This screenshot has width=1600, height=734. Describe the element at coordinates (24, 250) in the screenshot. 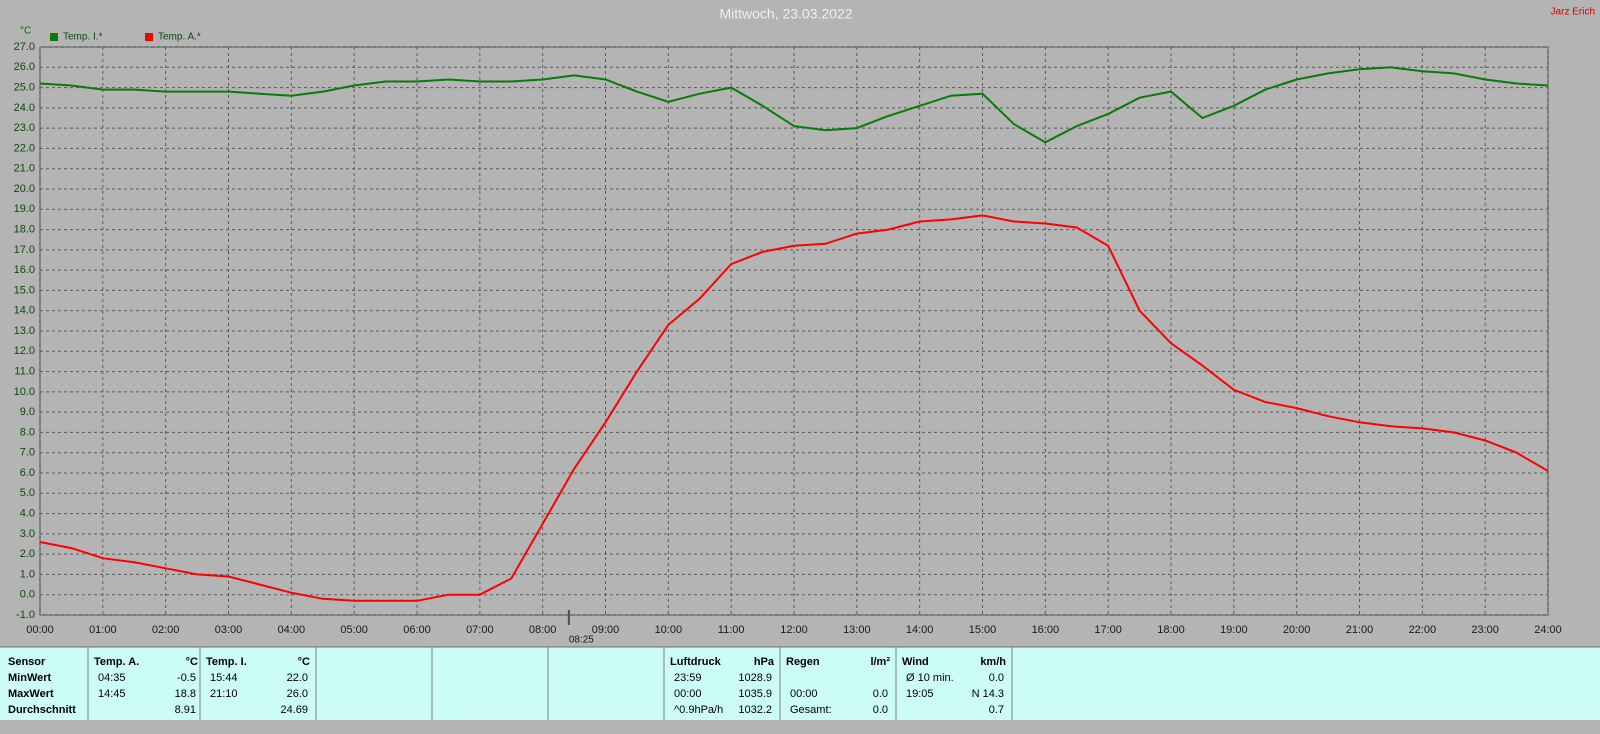

I see `y-tick-label: 17.0` at that location.